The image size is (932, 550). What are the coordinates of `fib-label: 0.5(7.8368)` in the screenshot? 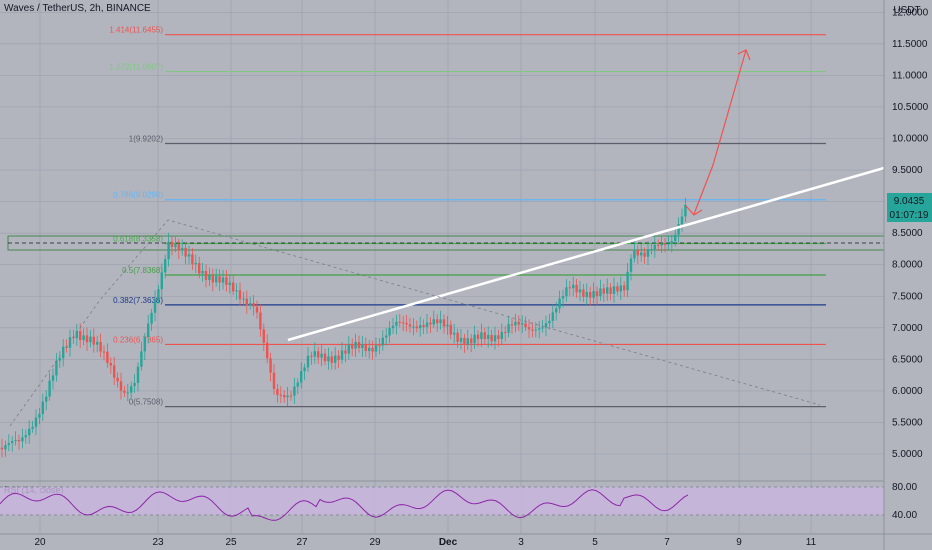 It's located at (142, 270).